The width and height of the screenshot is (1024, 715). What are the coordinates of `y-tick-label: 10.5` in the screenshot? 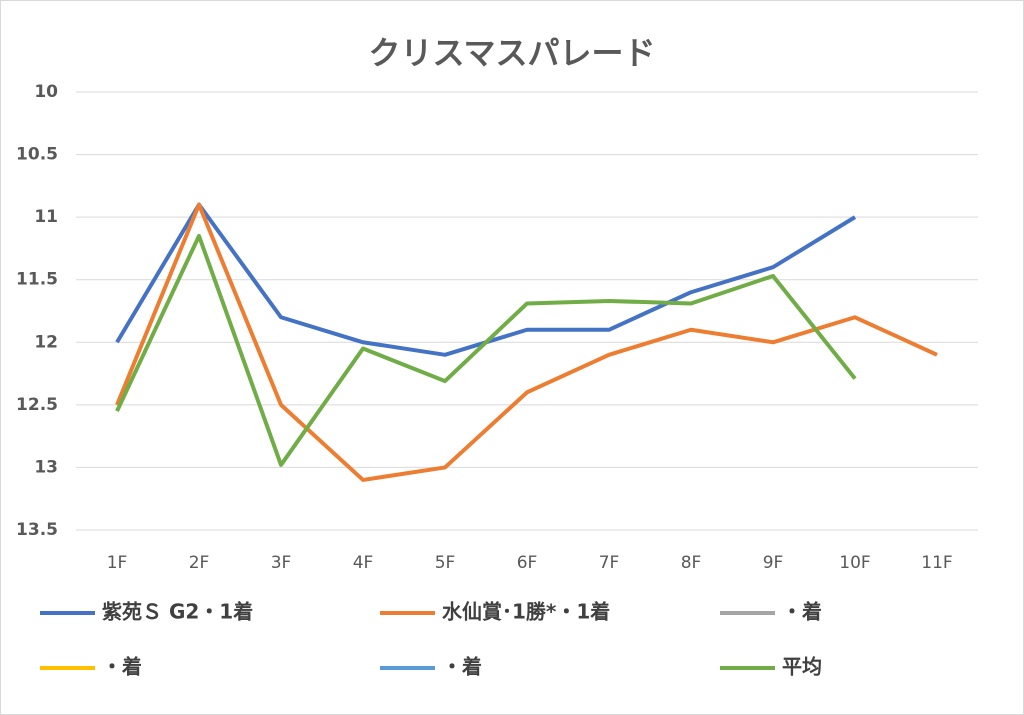 It's located at (37, 155).